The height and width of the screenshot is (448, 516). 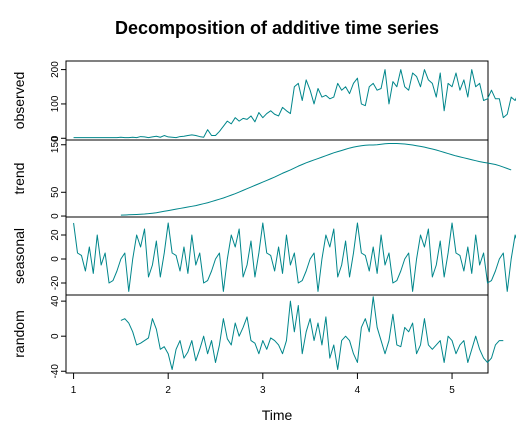 What do you see at coordinates (55, 103) in the screenshot?
I see `y-tick-label: 100` at bounding box center [55, 103].